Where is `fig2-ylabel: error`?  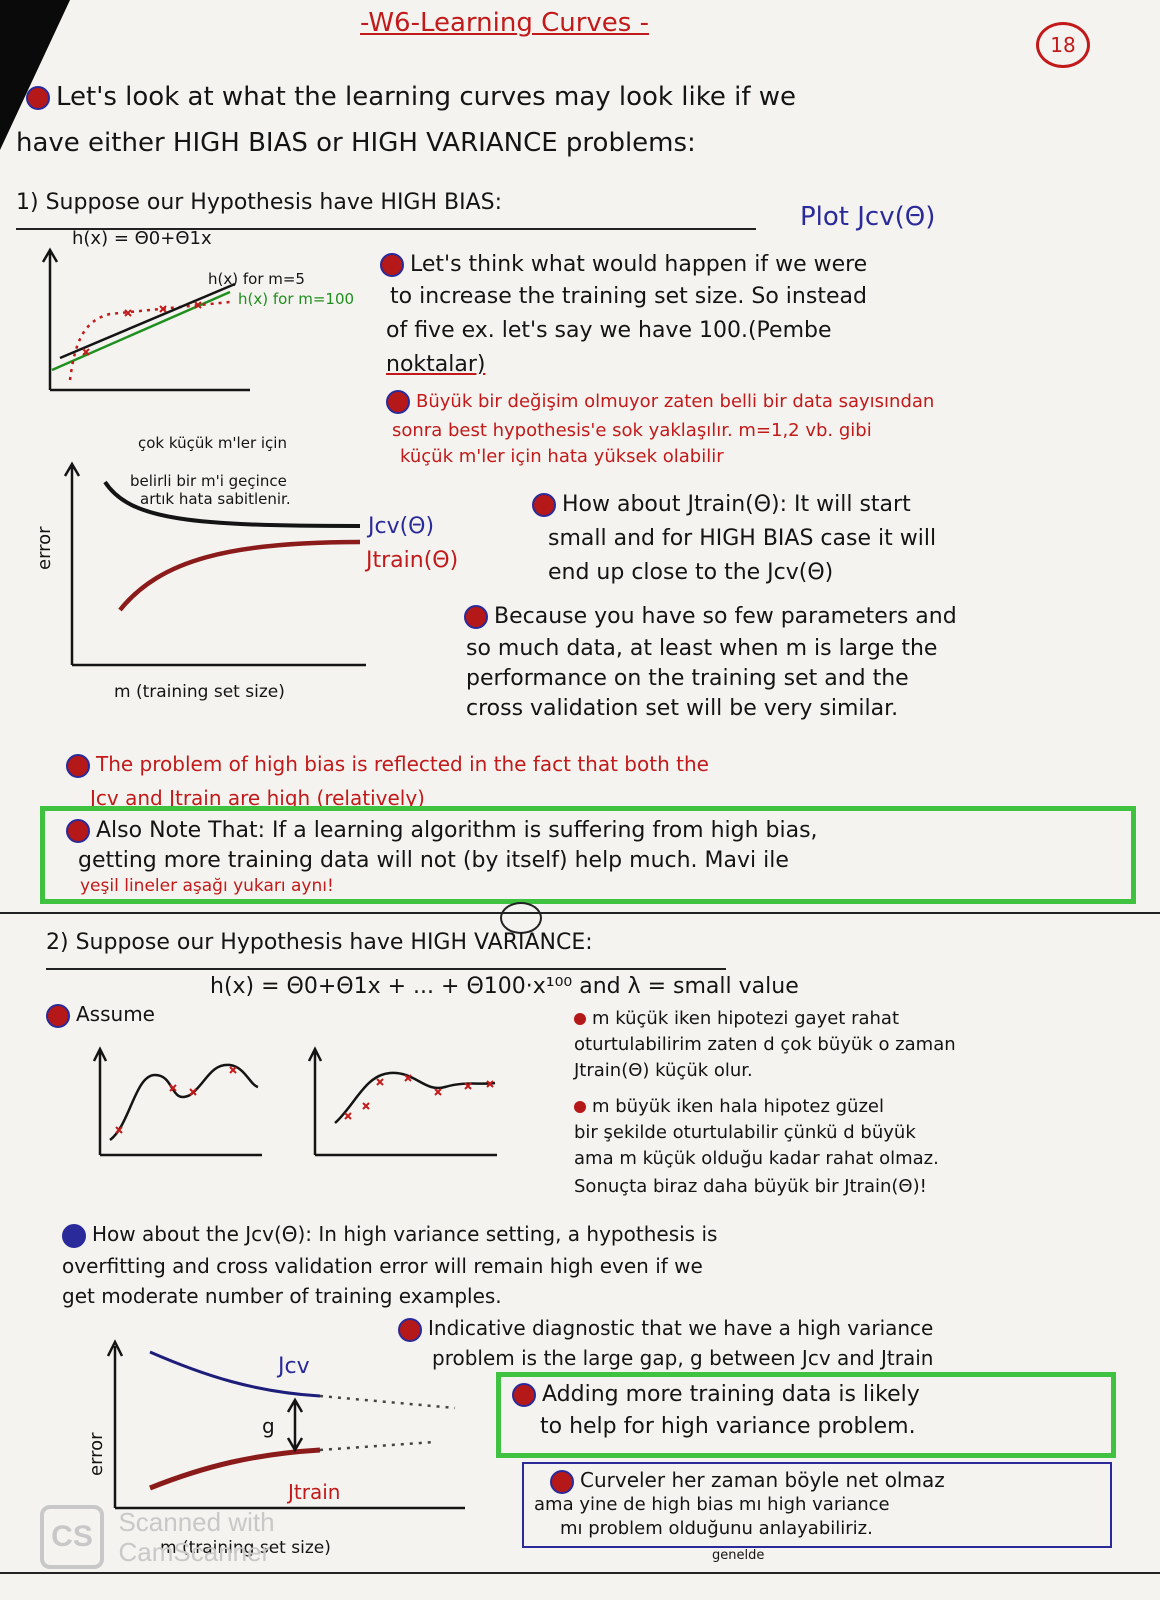
fig2-ylabel: error is located at coordinates (44, 548).